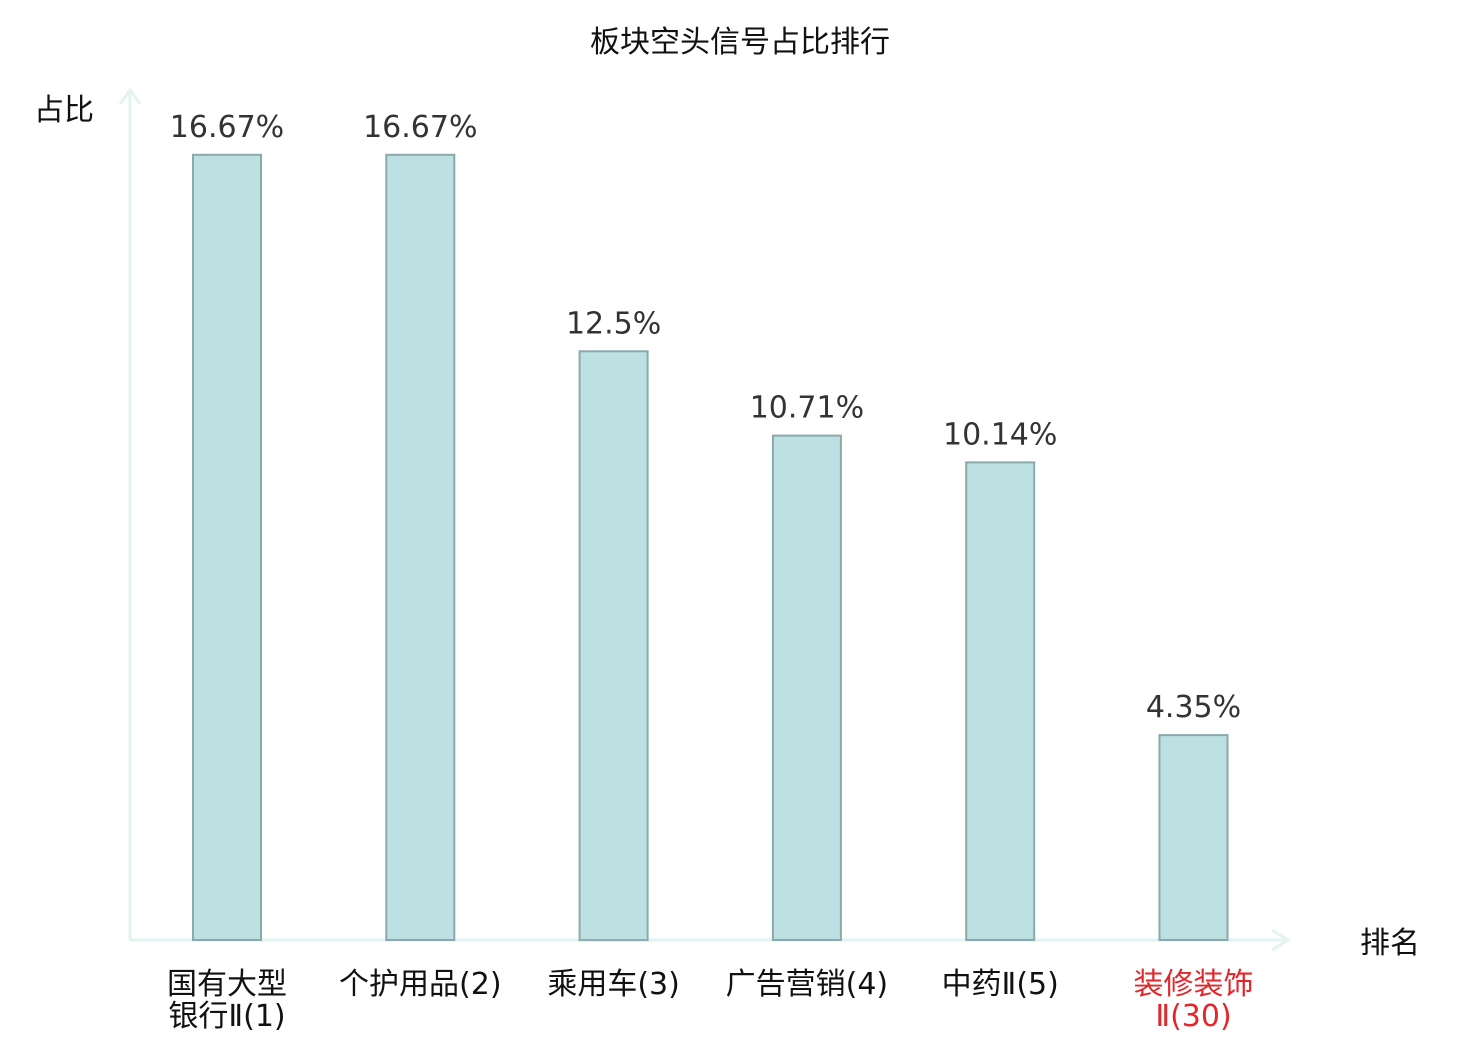 The width and height of the screenshot is (1480, 1040). What do you see at coordinates (226, 1016) in the screenshot?
I see `category-label-line: 银行Ⅱ(1)` at bounding box center [226, 1016].